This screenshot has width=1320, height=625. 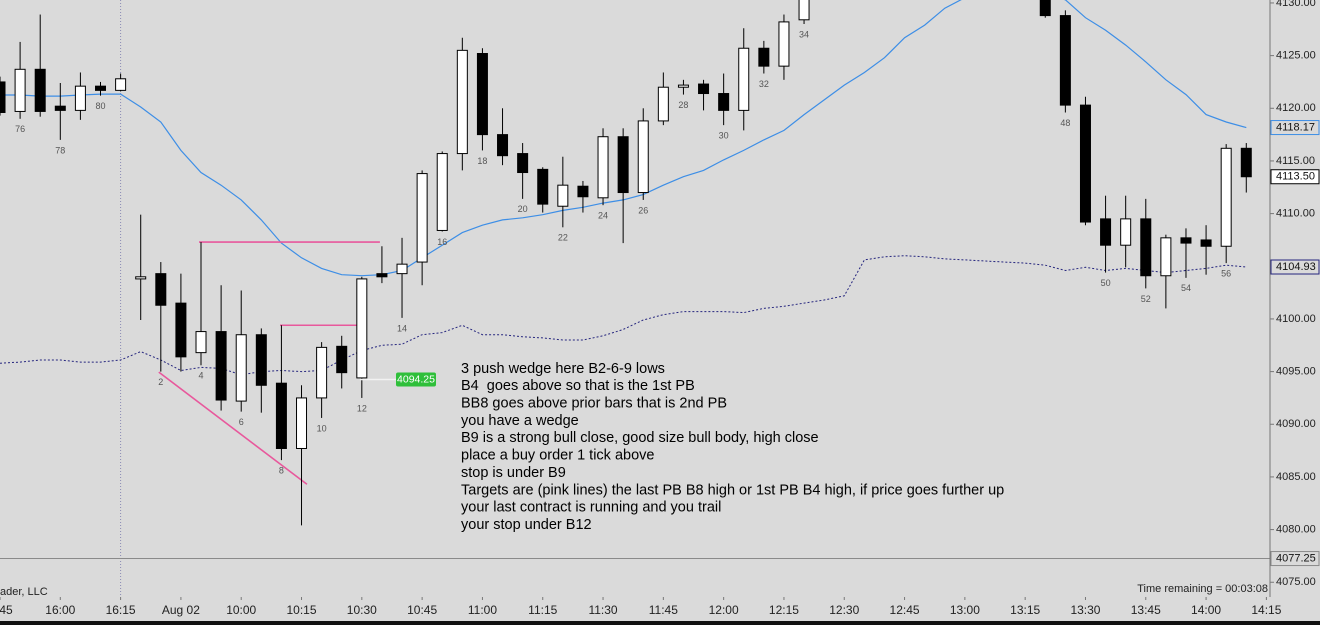 What do you see at coordinates (322, 428) in the screenshot?
I see `bar-number: 10` at bounding box center [322, 428].